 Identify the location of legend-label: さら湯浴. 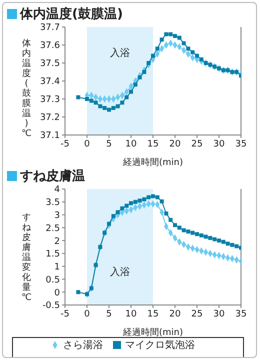
(83, 345).